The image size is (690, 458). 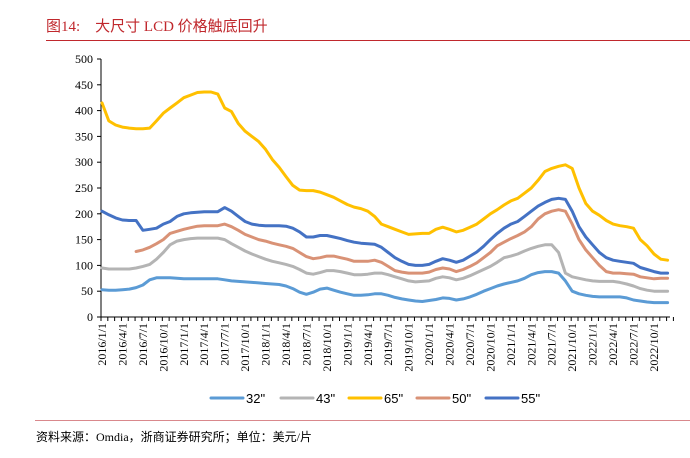 I want to click on x-tick-label: 2019/10/1, so click(x=409, y=347).